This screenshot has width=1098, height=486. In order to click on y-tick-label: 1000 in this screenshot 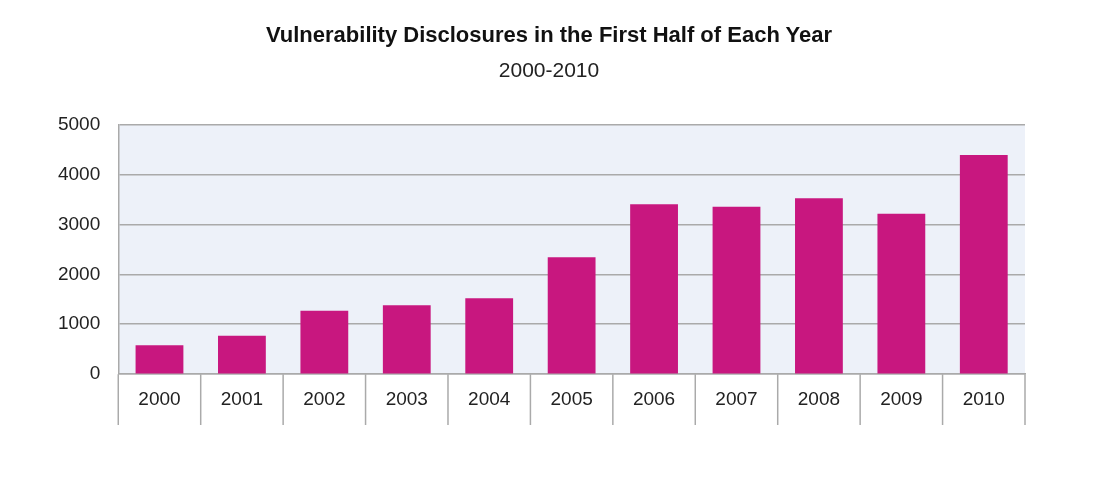, I will do `click(79, 323)`.